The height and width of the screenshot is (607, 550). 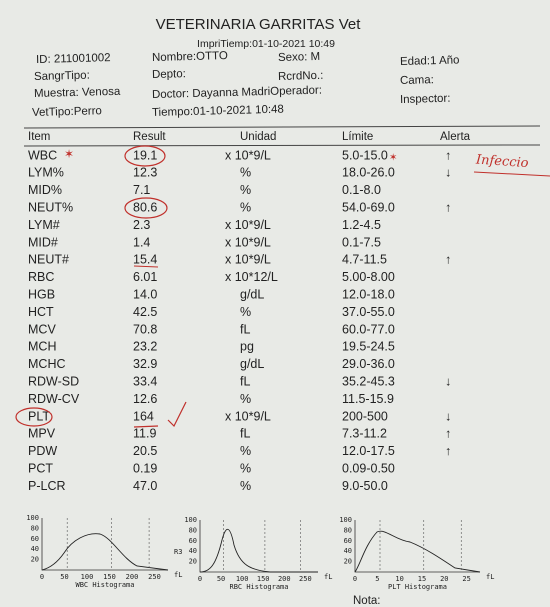 I want to click on x-tick-label: 25, so click(x=466, y=579).